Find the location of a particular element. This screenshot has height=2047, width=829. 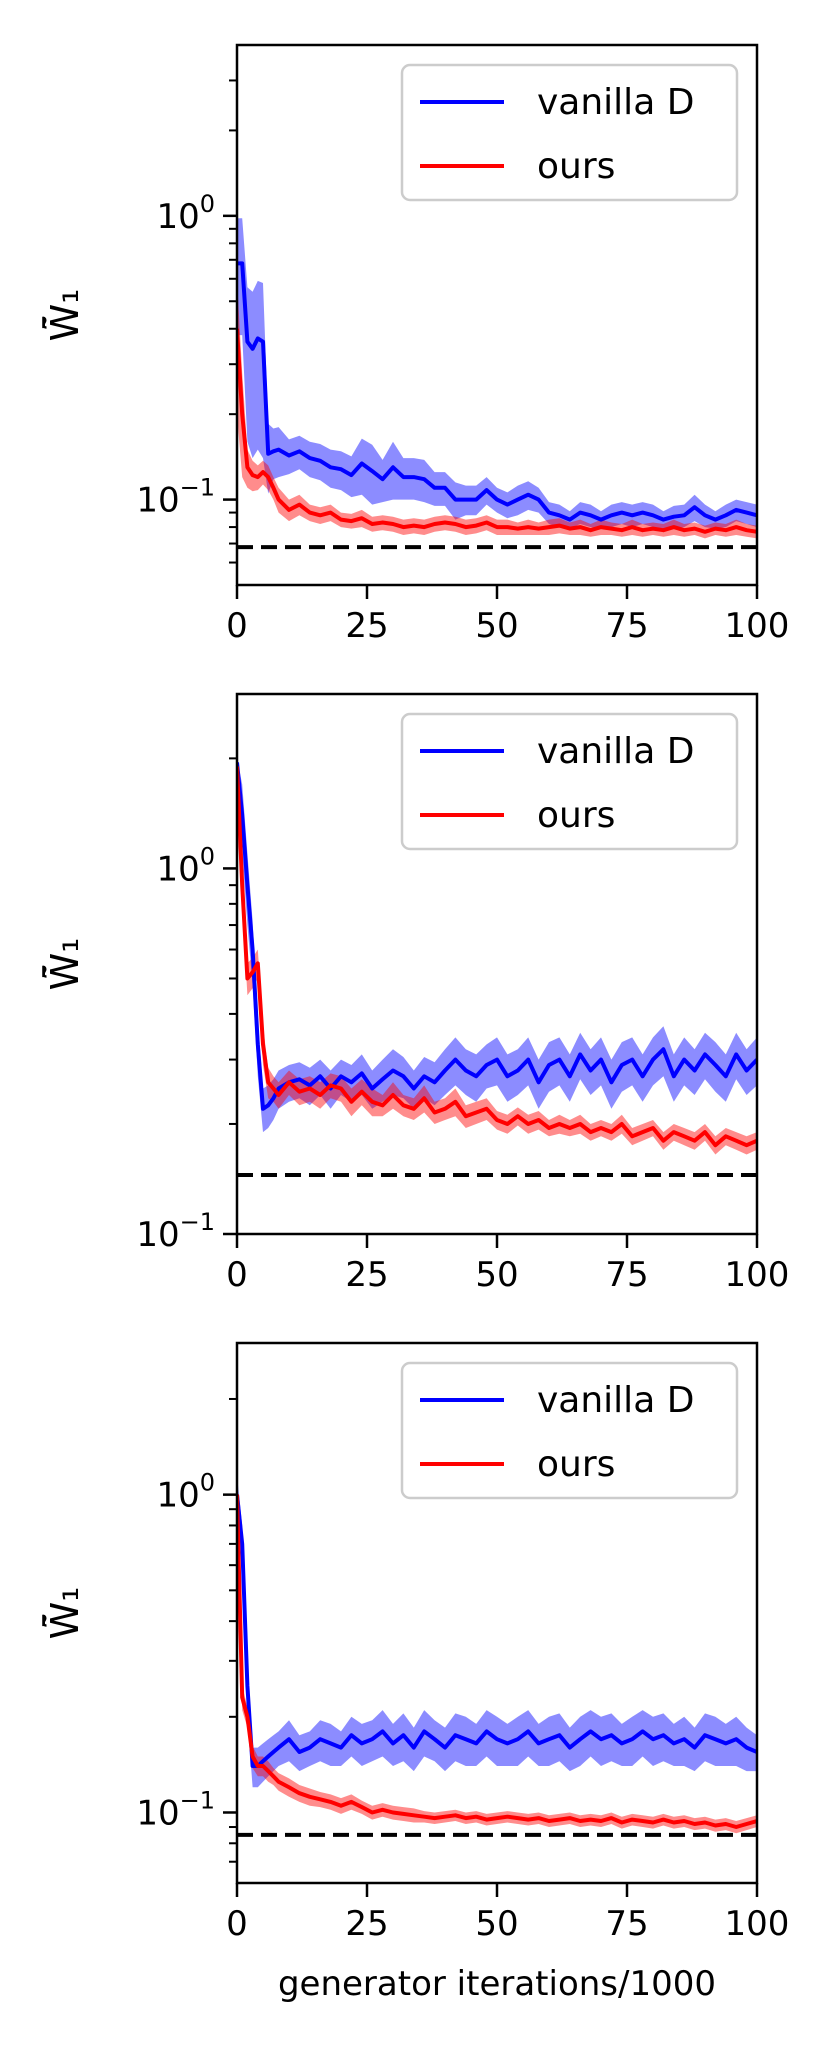

x-axis-label: generator iterations/1000 is located at coordinates (497, 1984).